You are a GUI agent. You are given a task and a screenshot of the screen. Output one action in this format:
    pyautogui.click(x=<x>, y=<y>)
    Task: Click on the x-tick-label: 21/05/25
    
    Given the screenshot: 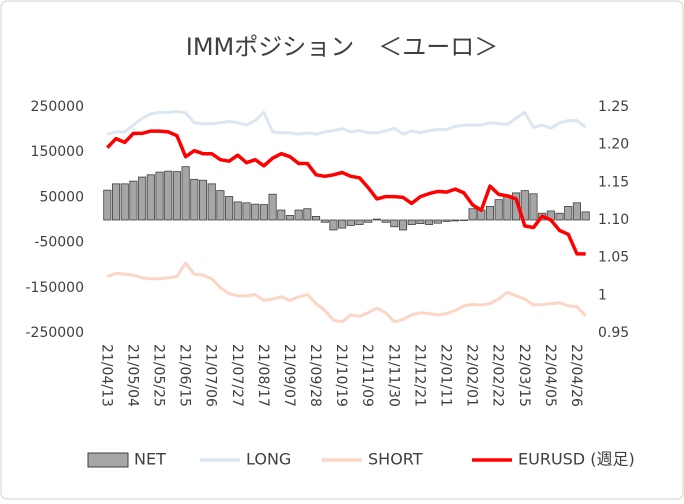 What is the action you would take?
    pyautogui.click(x=159, y=375)
    